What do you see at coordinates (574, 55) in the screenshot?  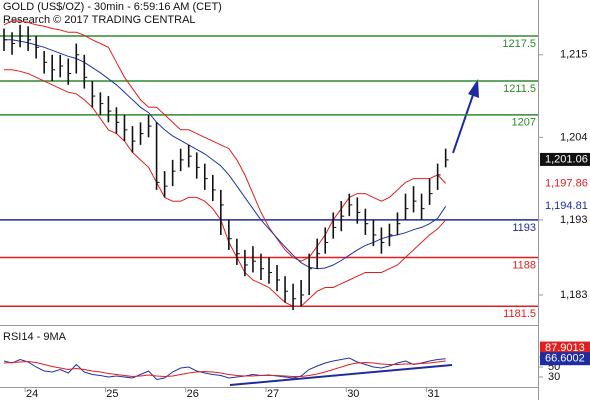 I see `y-tick-label: 1,215` at bounding box center [574, 55].